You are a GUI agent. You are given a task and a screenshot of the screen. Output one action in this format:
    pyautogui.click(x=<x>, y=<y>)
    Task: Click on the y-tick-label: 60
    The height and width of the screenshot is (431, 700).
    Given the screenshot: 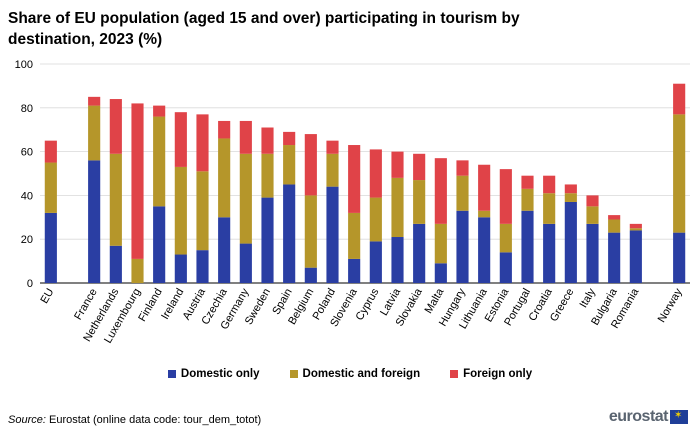 What is the action you would take?
    pyautogui.click(x=27, y=153)
    